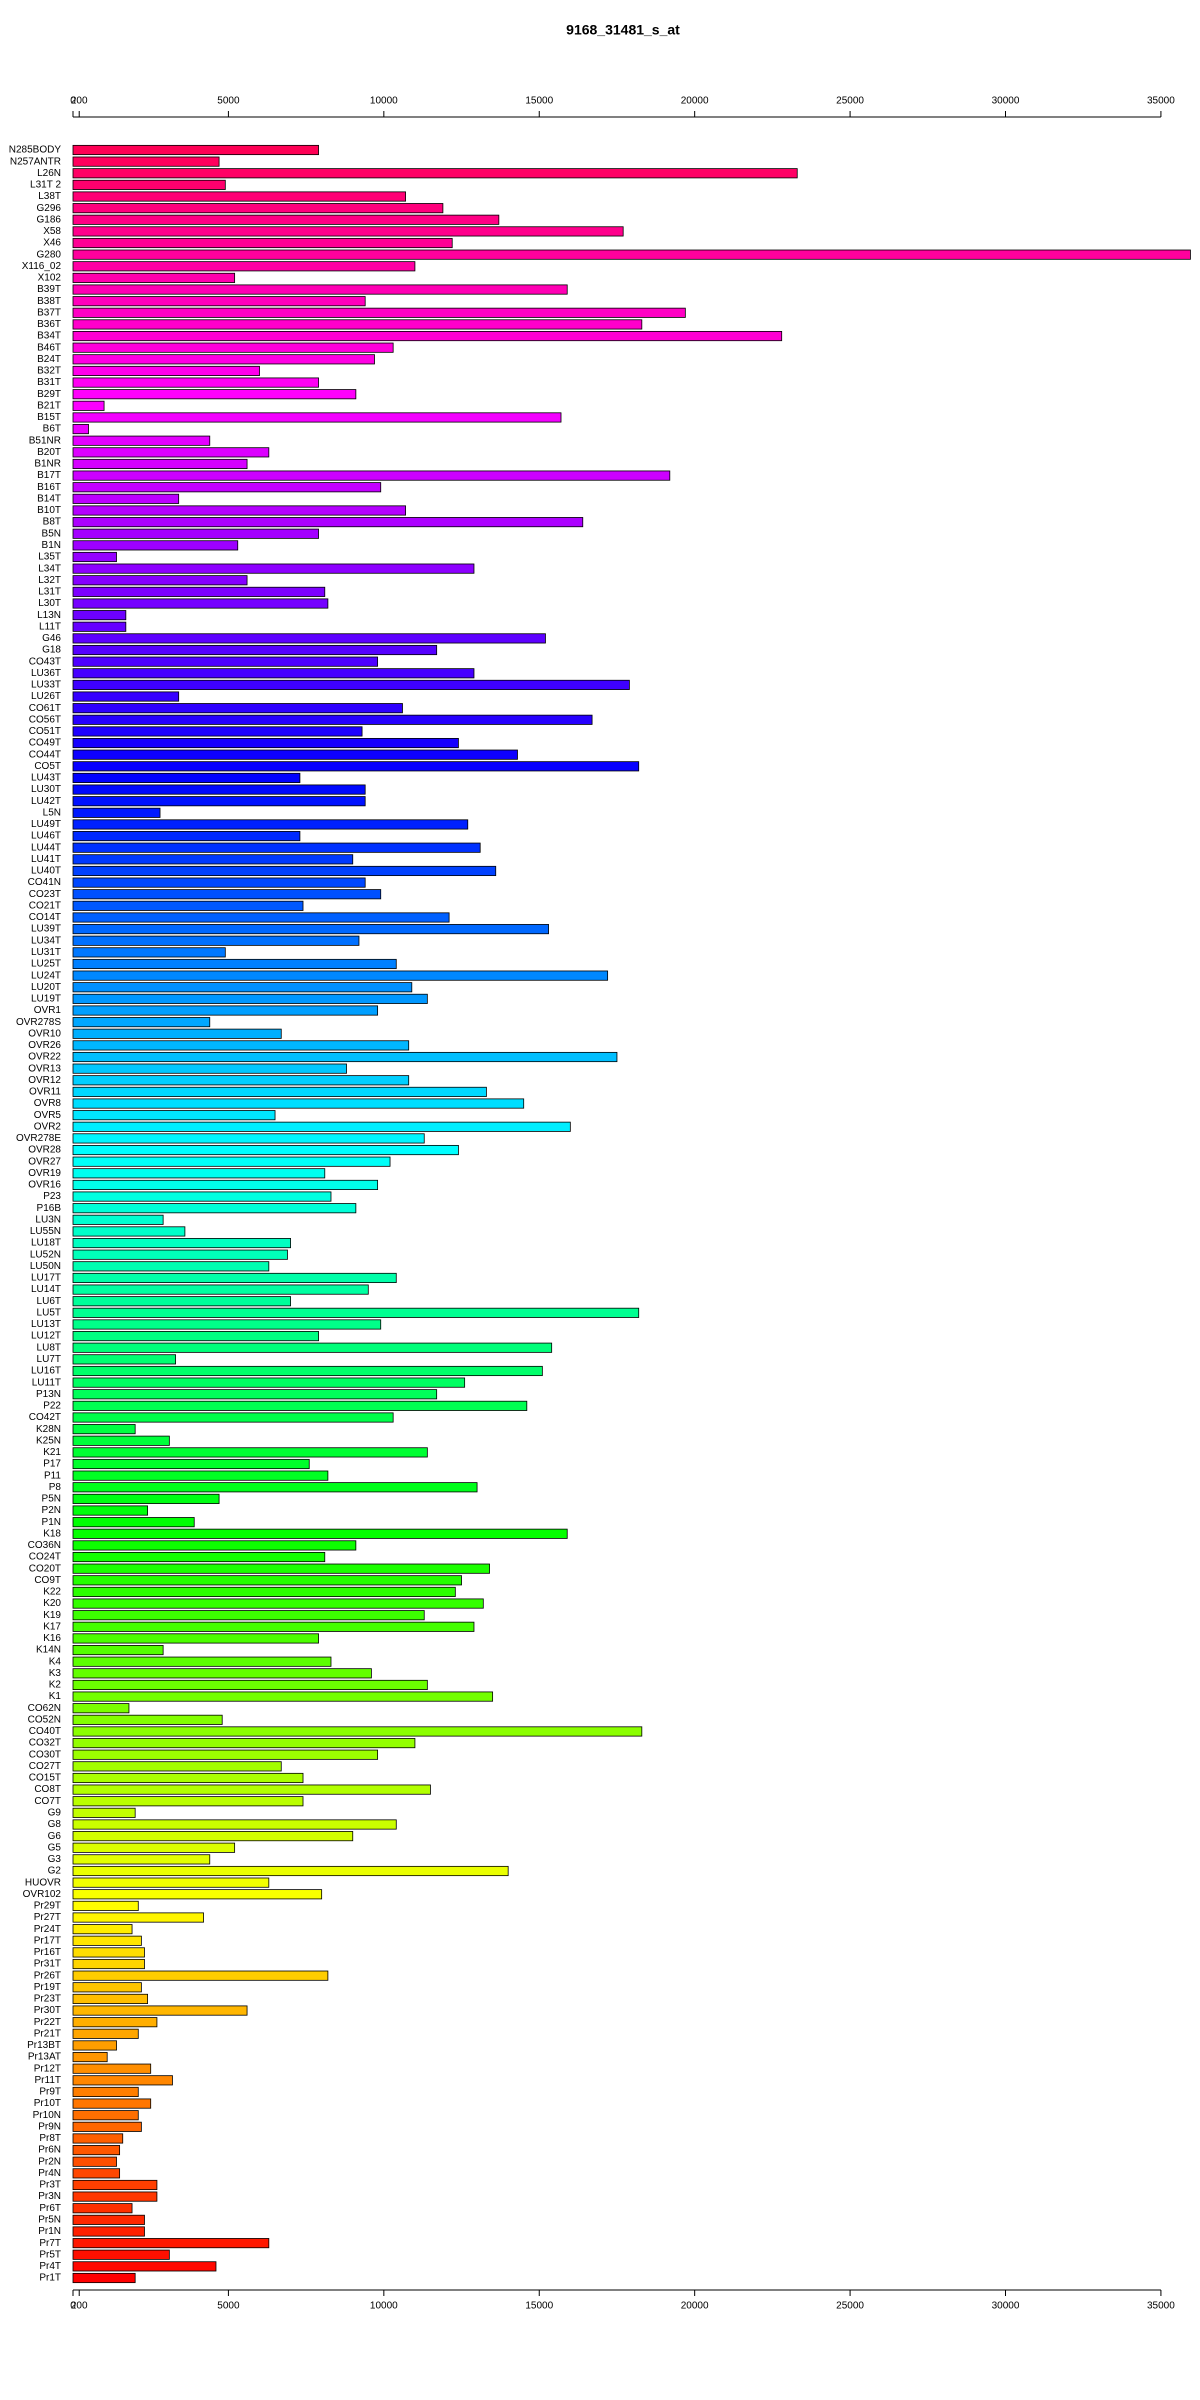 This screenshot has height=2400, width=1200. What do you see at coordinates (49, 359) in the screenshot?
I see `y-tick-label: B24T` at bounding box center [49, 359].